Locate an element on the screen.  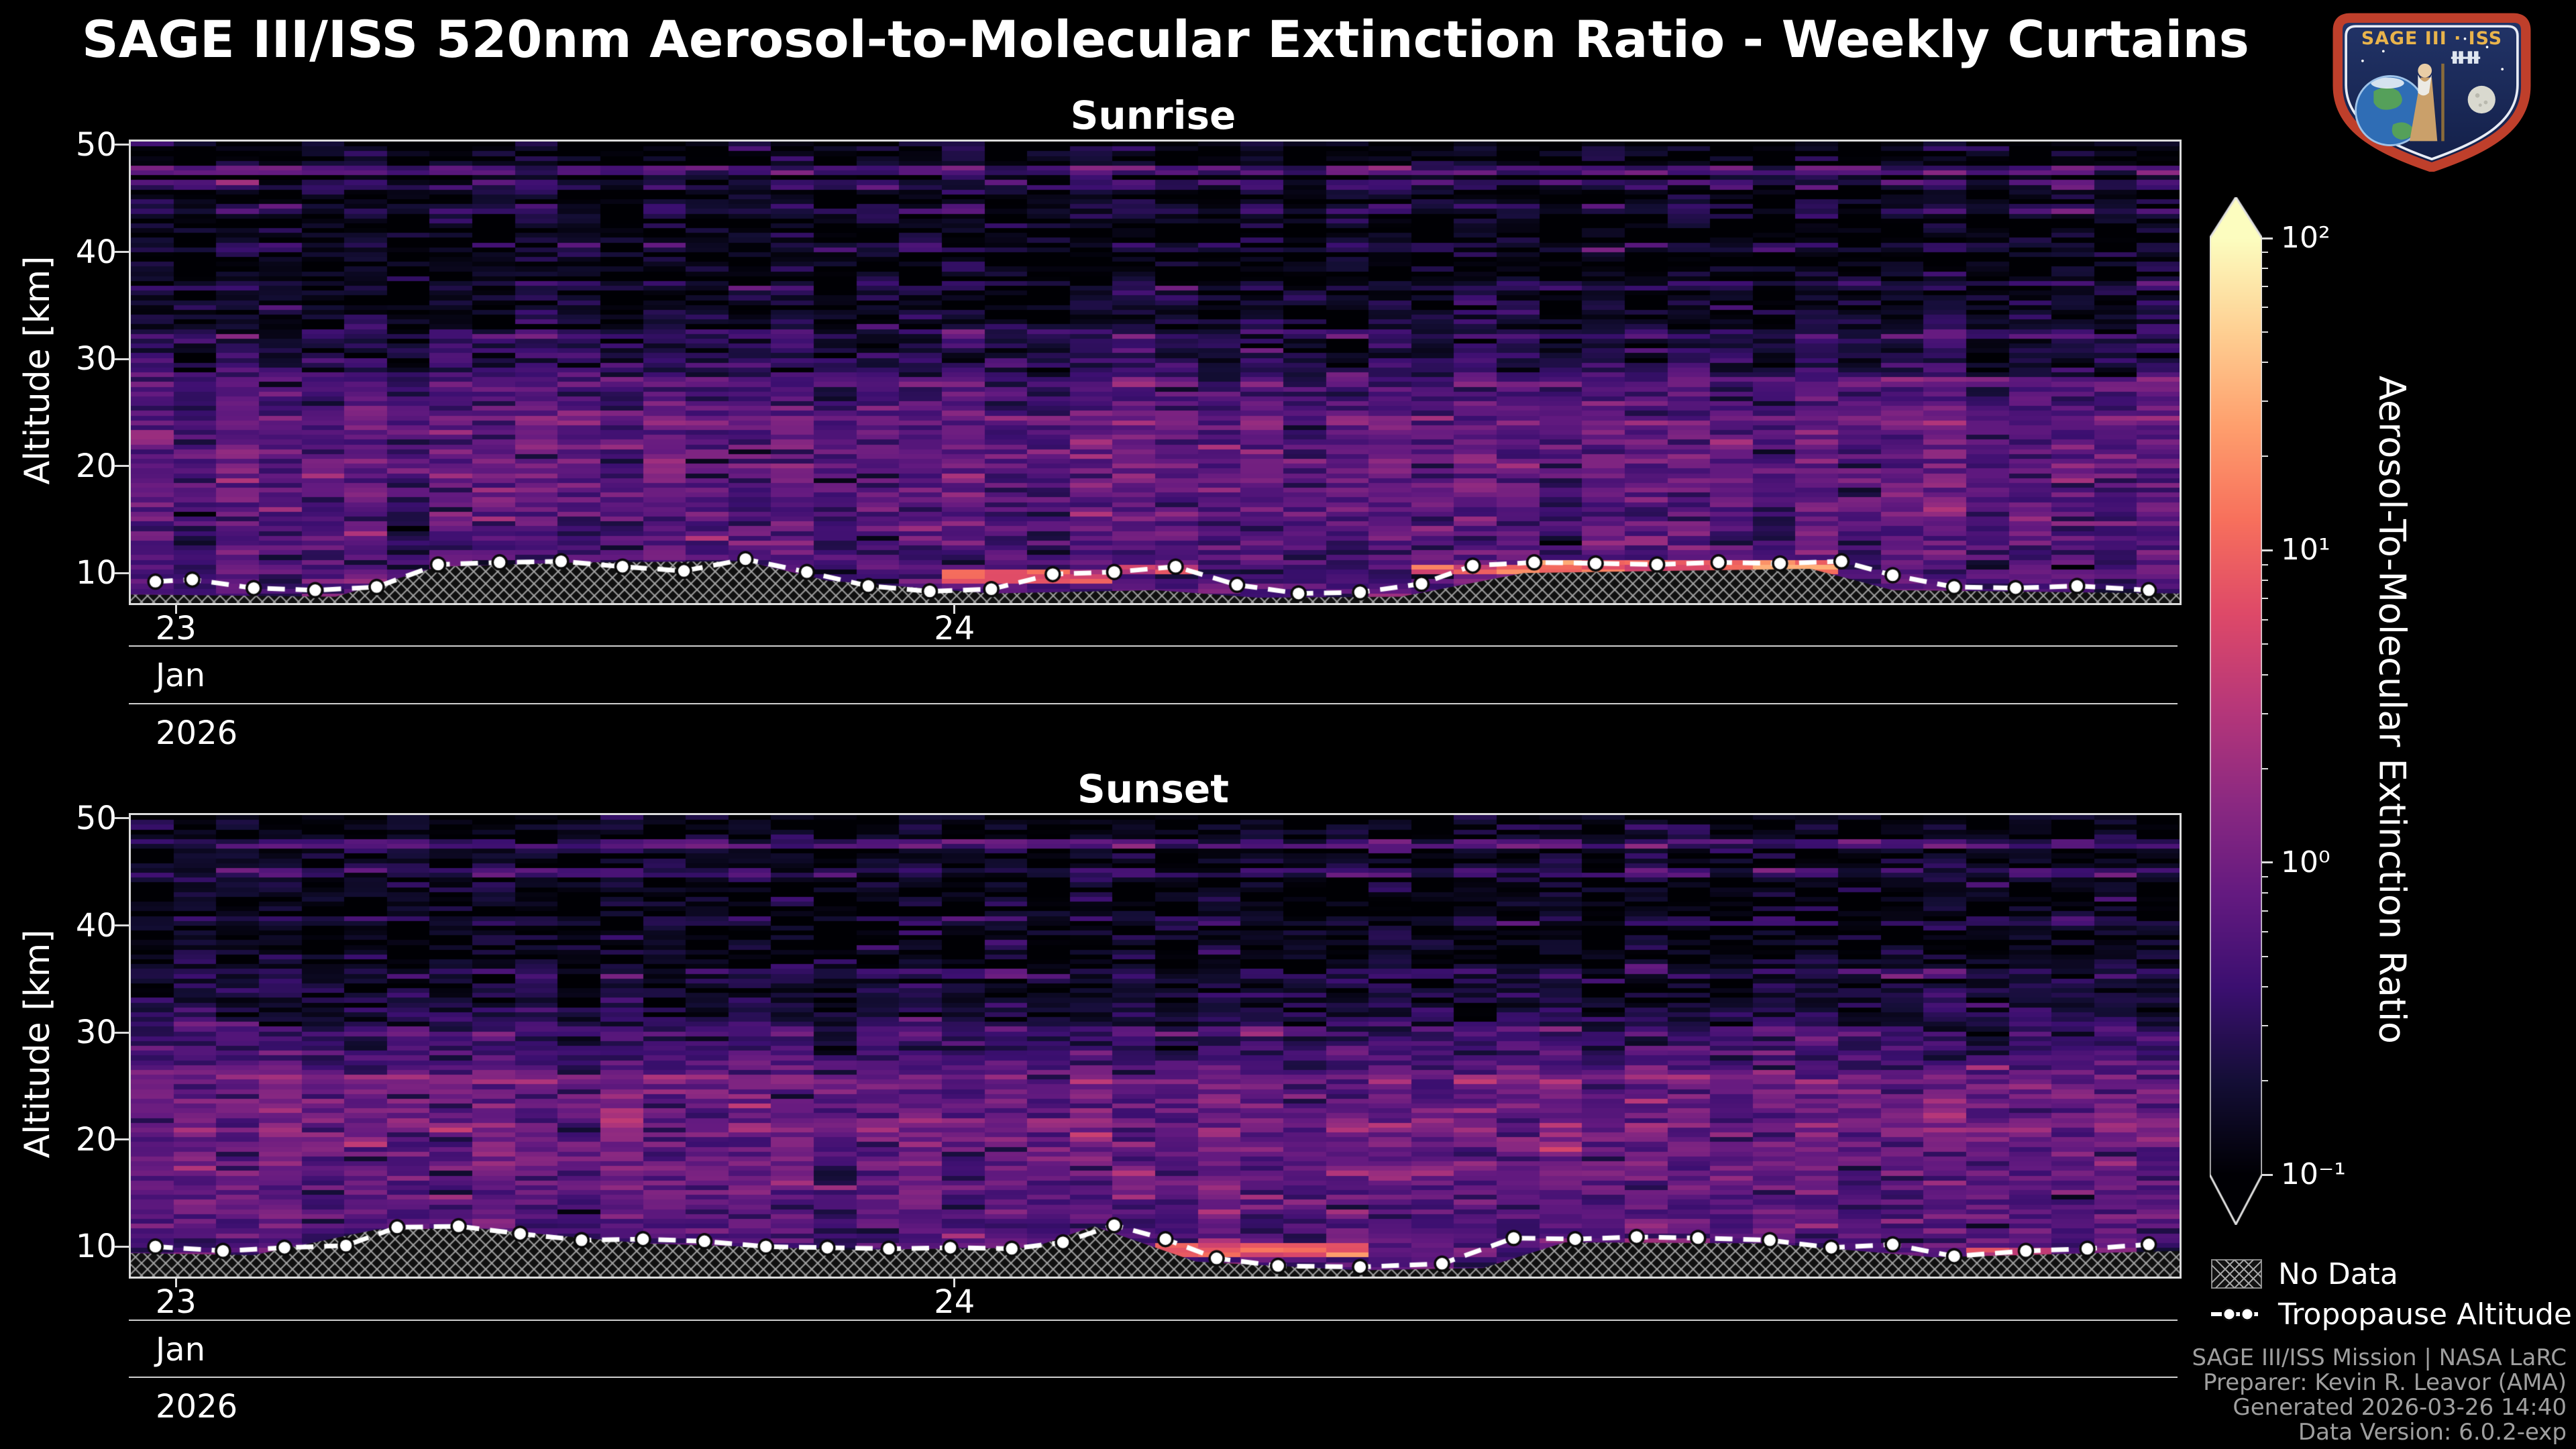
sunrise-date-rule-month is located at coordinates (1153, 646).